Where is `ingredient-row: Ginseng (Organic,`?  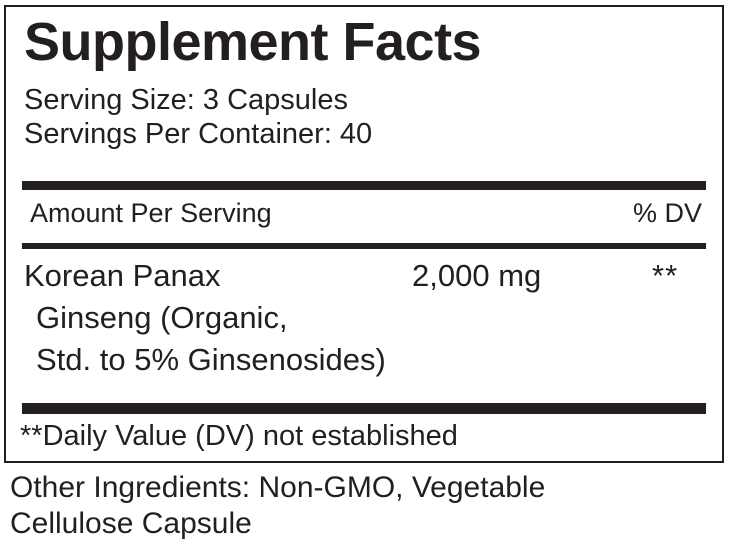 ingredient-row: Ginseng (Organic, is located at coordinates (363, 318).